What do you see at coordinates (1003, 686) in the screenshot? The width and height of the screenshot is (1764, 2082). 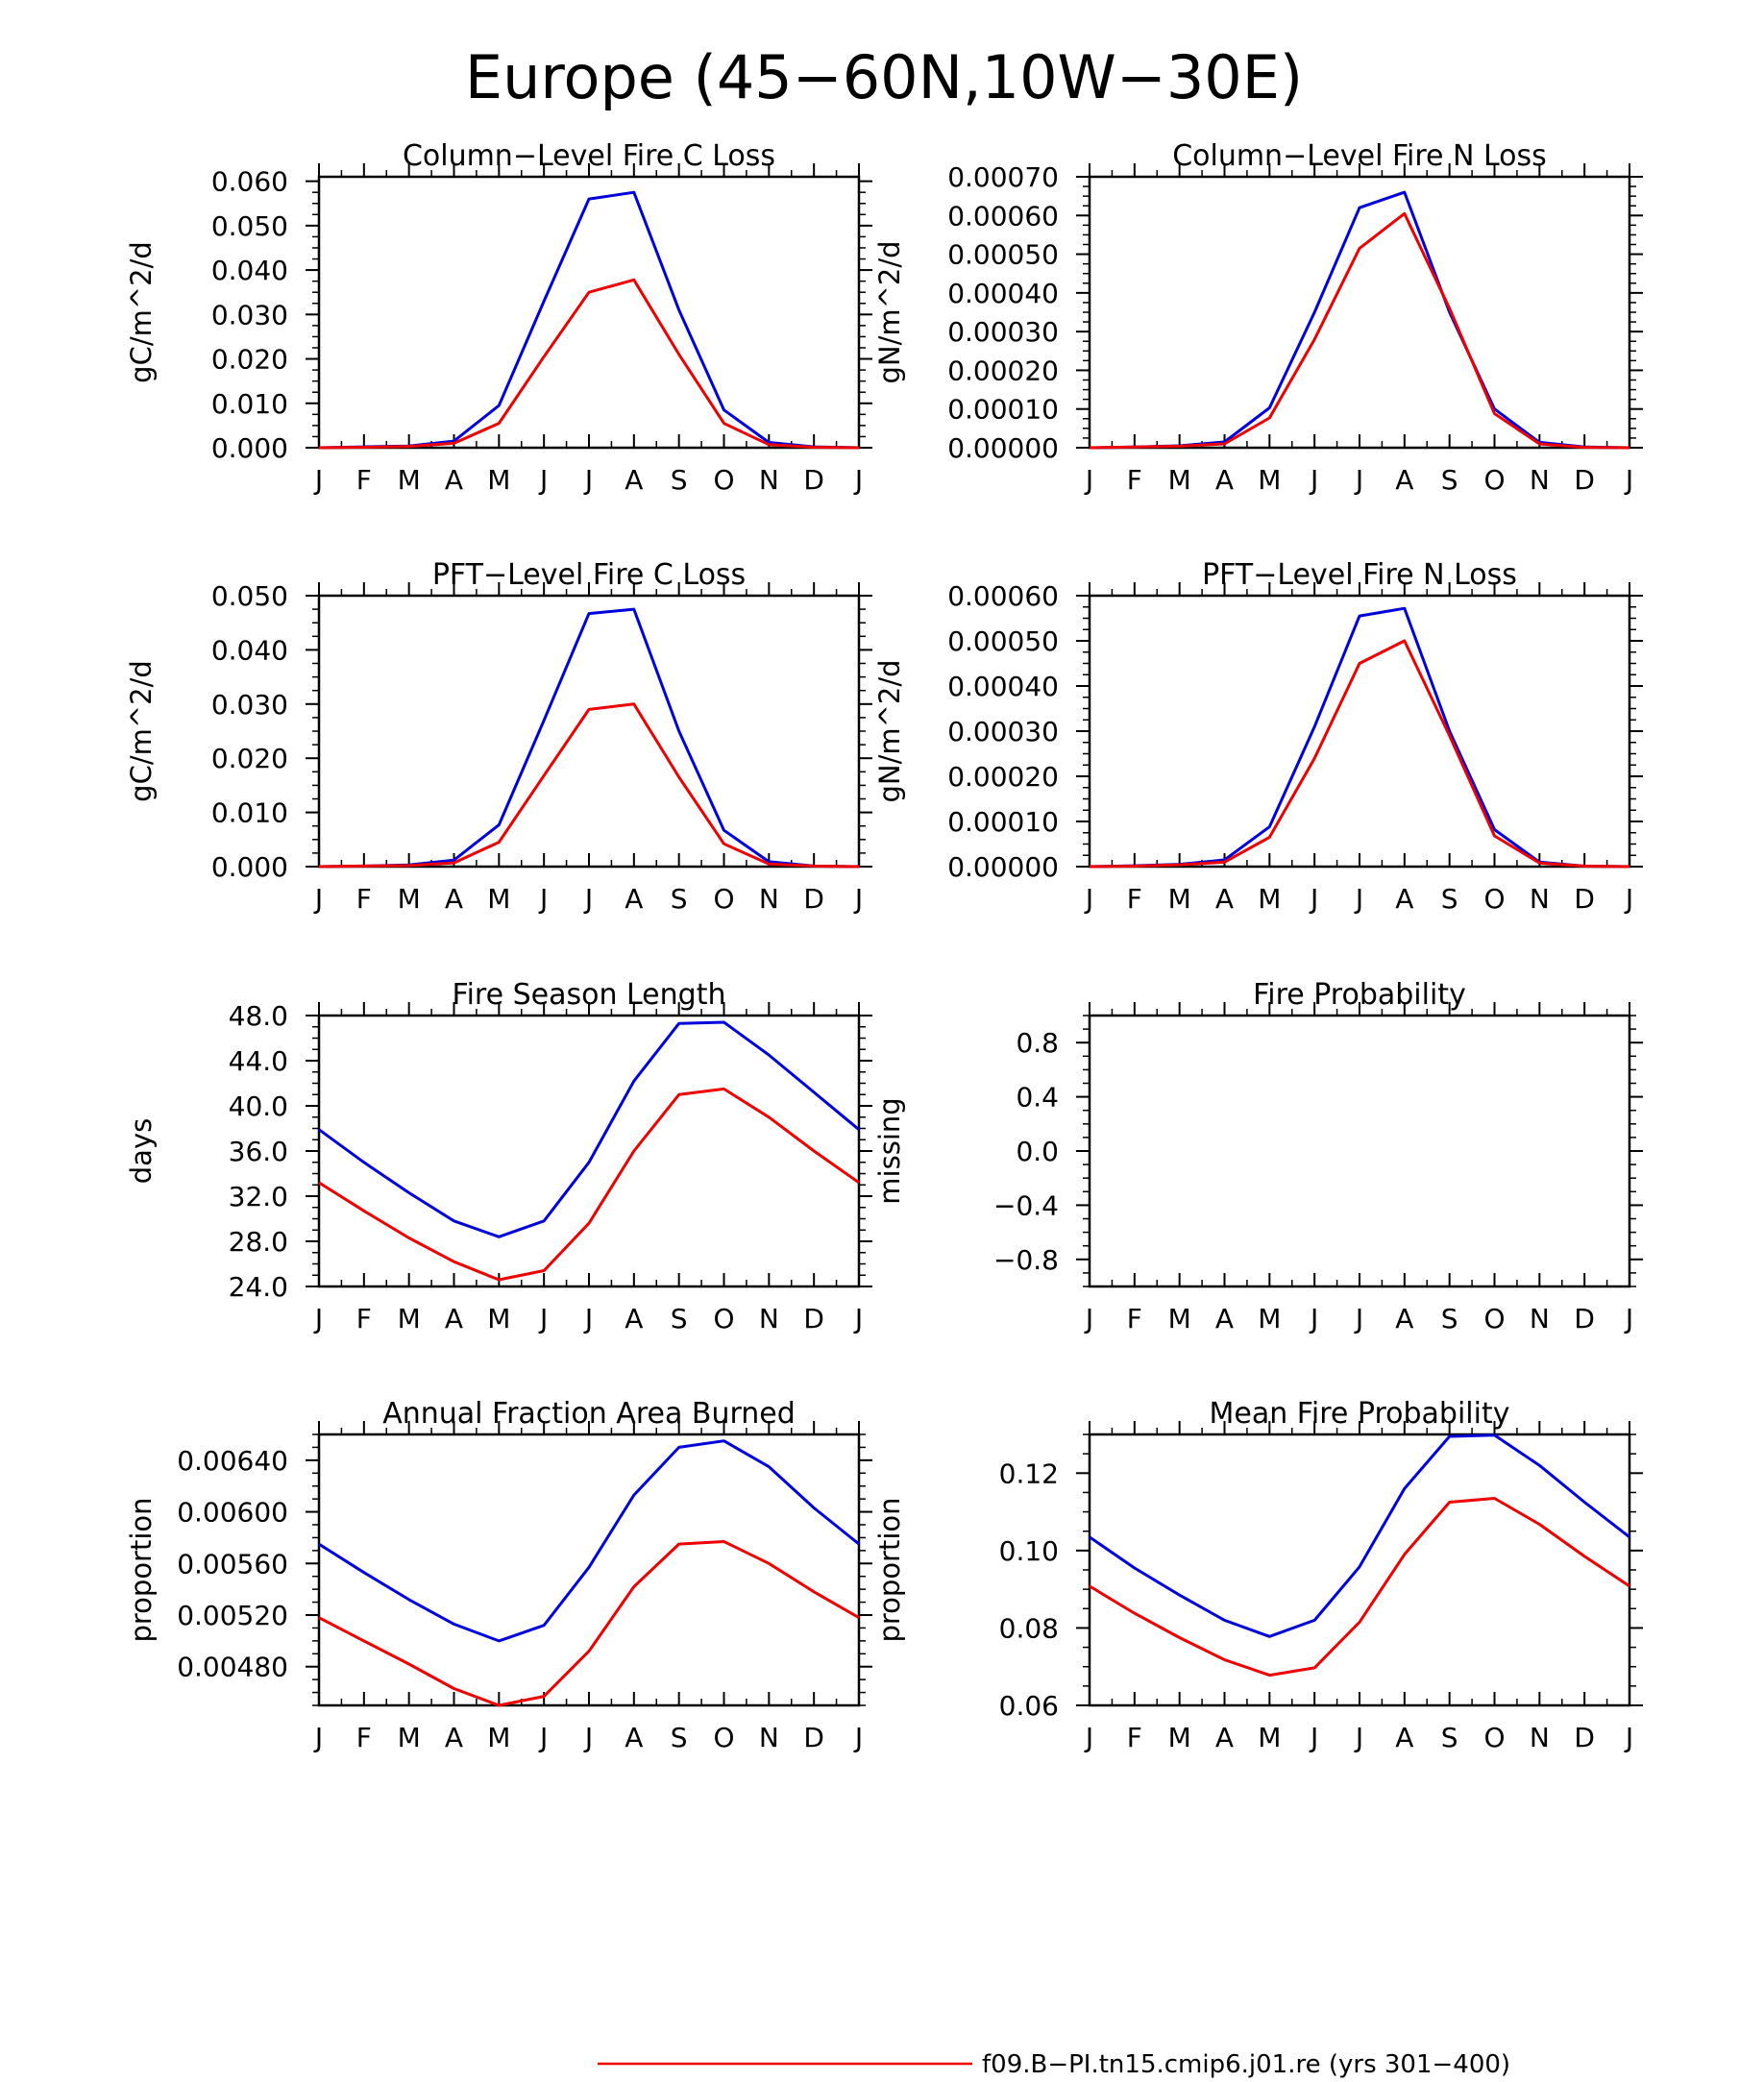 I see `y-tick-label: 0.00040` at bounding box center [1003, 686].